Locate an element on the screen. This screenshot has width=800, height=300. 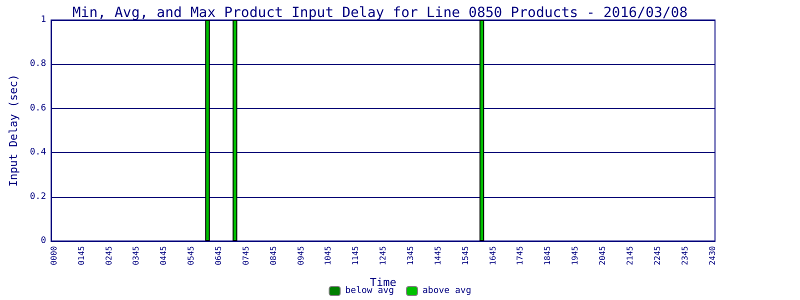
x-tick-label: 1545 is located at coordinates (465, 256).